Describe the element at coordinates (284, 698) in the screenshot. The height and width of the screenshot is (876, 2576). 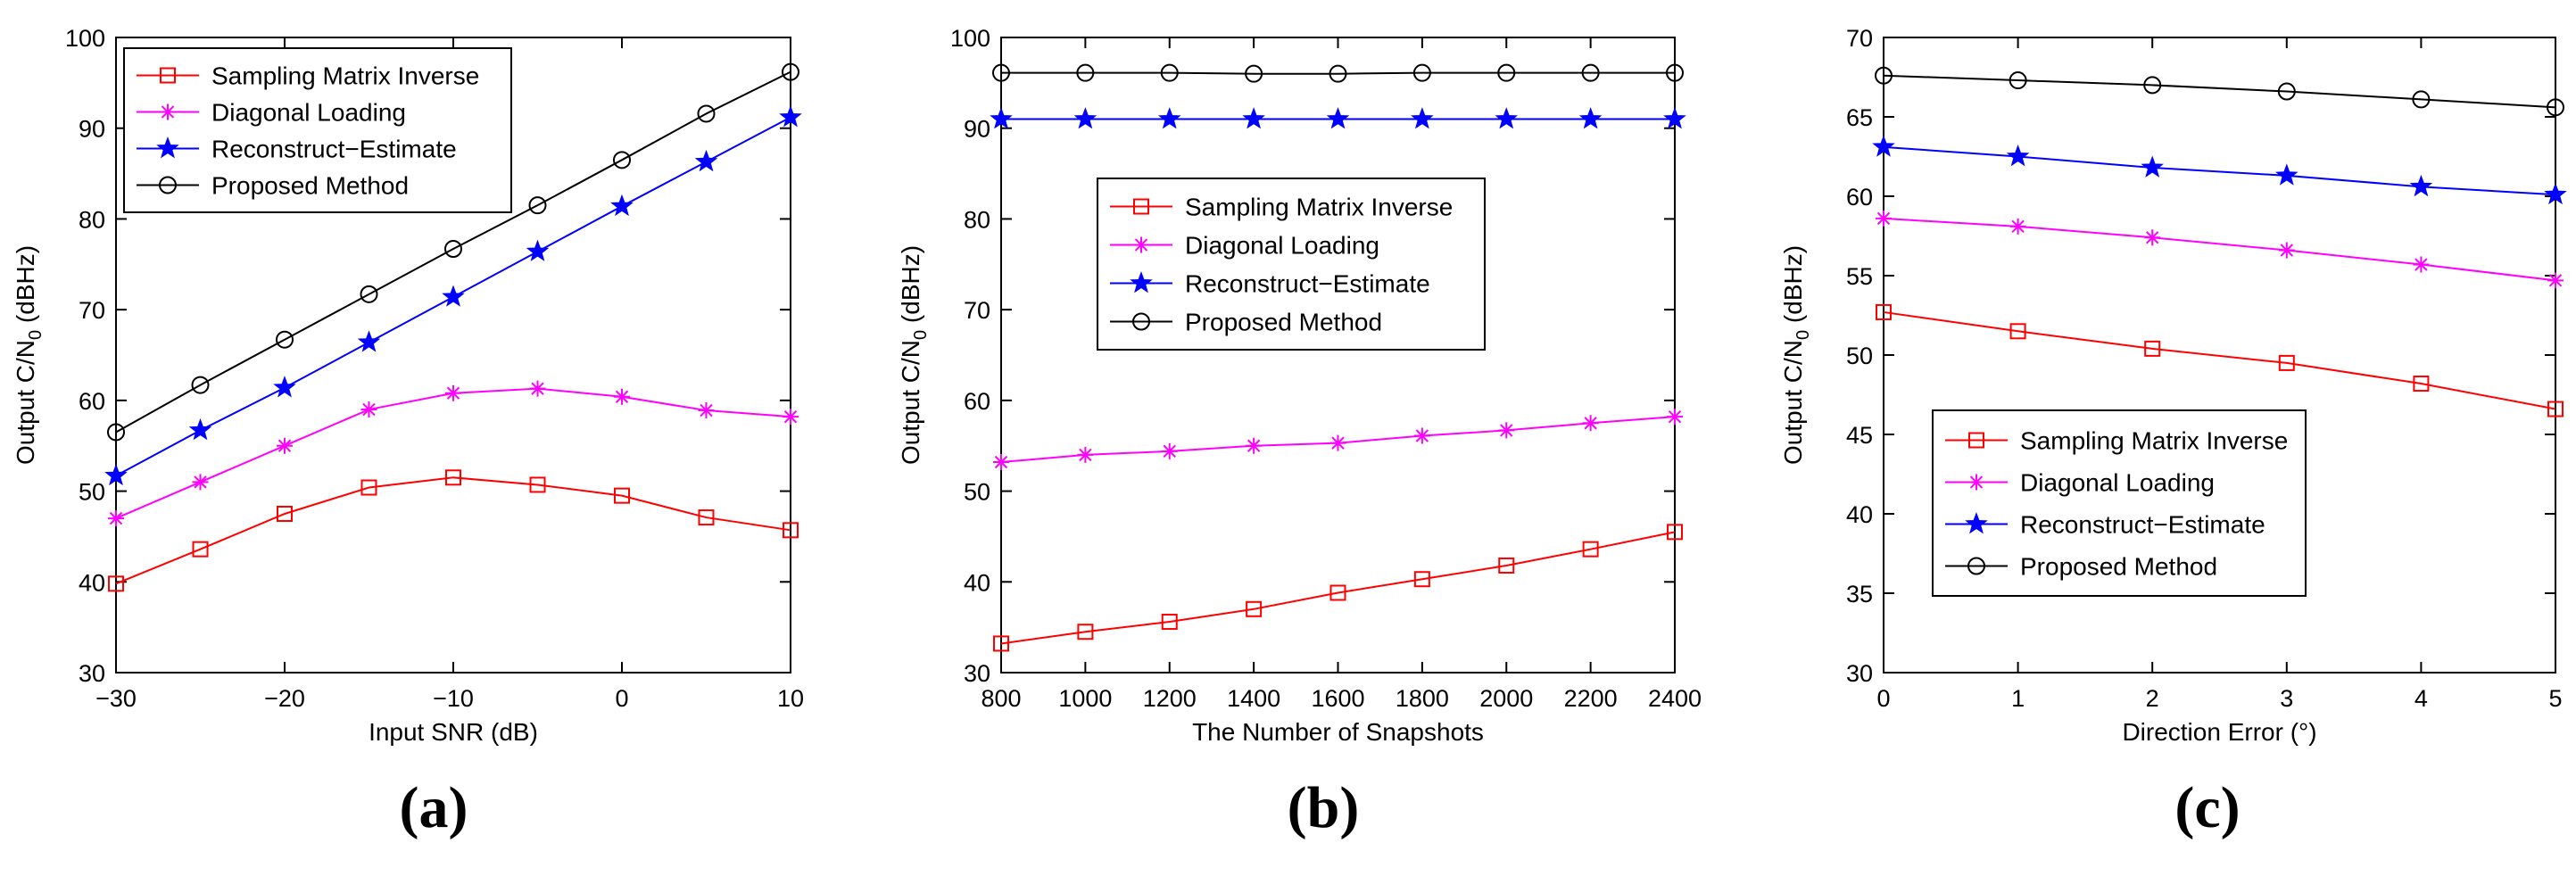
I see `x-tick-label: −20` at that location.